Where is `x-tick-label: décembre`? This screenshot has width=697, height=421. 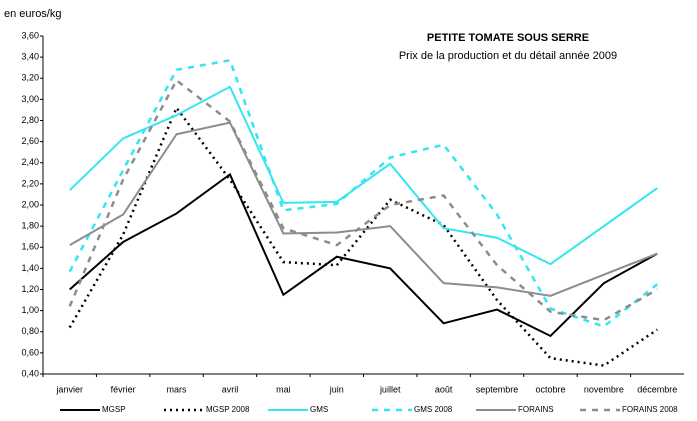
x-tick-label: décembre is located at coordinates (657, 389).